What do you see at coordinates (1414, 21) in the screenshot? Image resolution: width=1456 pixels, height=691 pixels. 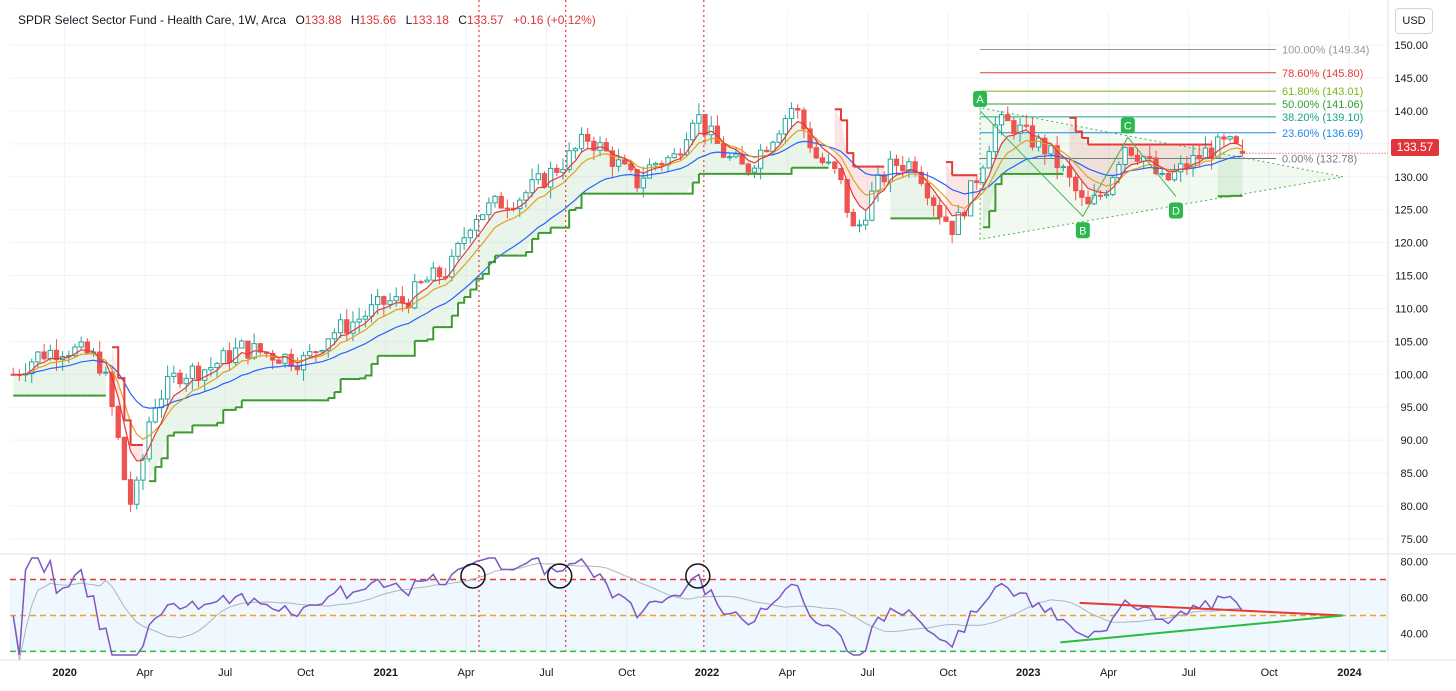 I see `currency-button: USD` at bounding box center [1414, 21].